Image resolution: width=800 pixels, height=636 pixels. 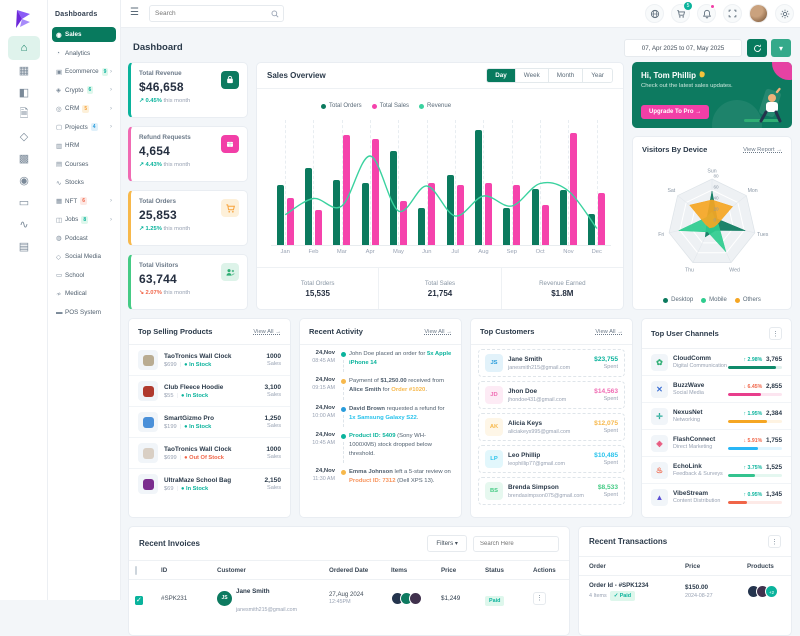 What do you see at coordinates (84, 71) in the screenshot?
I see `sidebar-item-ecommerce: ▣ Ecommerce 9 ›` at bounding box center [84, 71].